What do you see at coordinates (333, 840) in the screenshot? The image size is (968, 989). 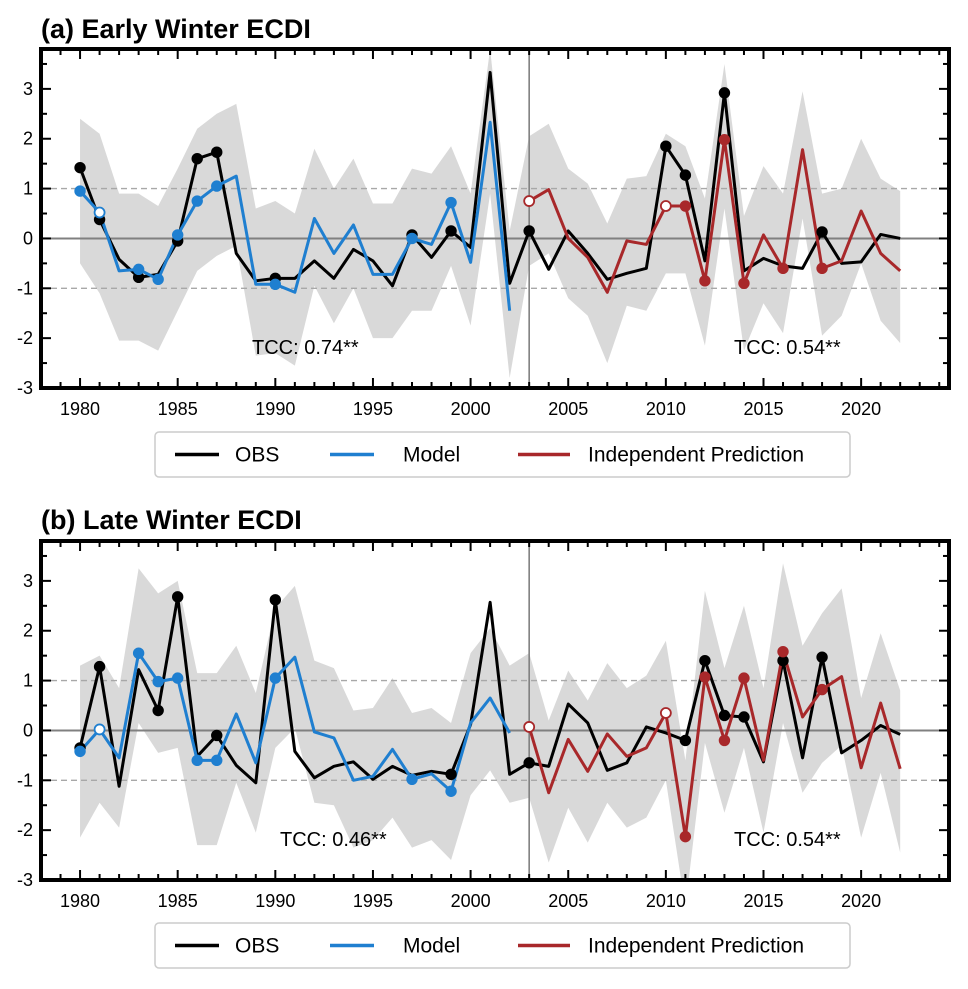 I see `tcc-annotation-training: TCC: 0.46**` at bounding box center [333, 840].